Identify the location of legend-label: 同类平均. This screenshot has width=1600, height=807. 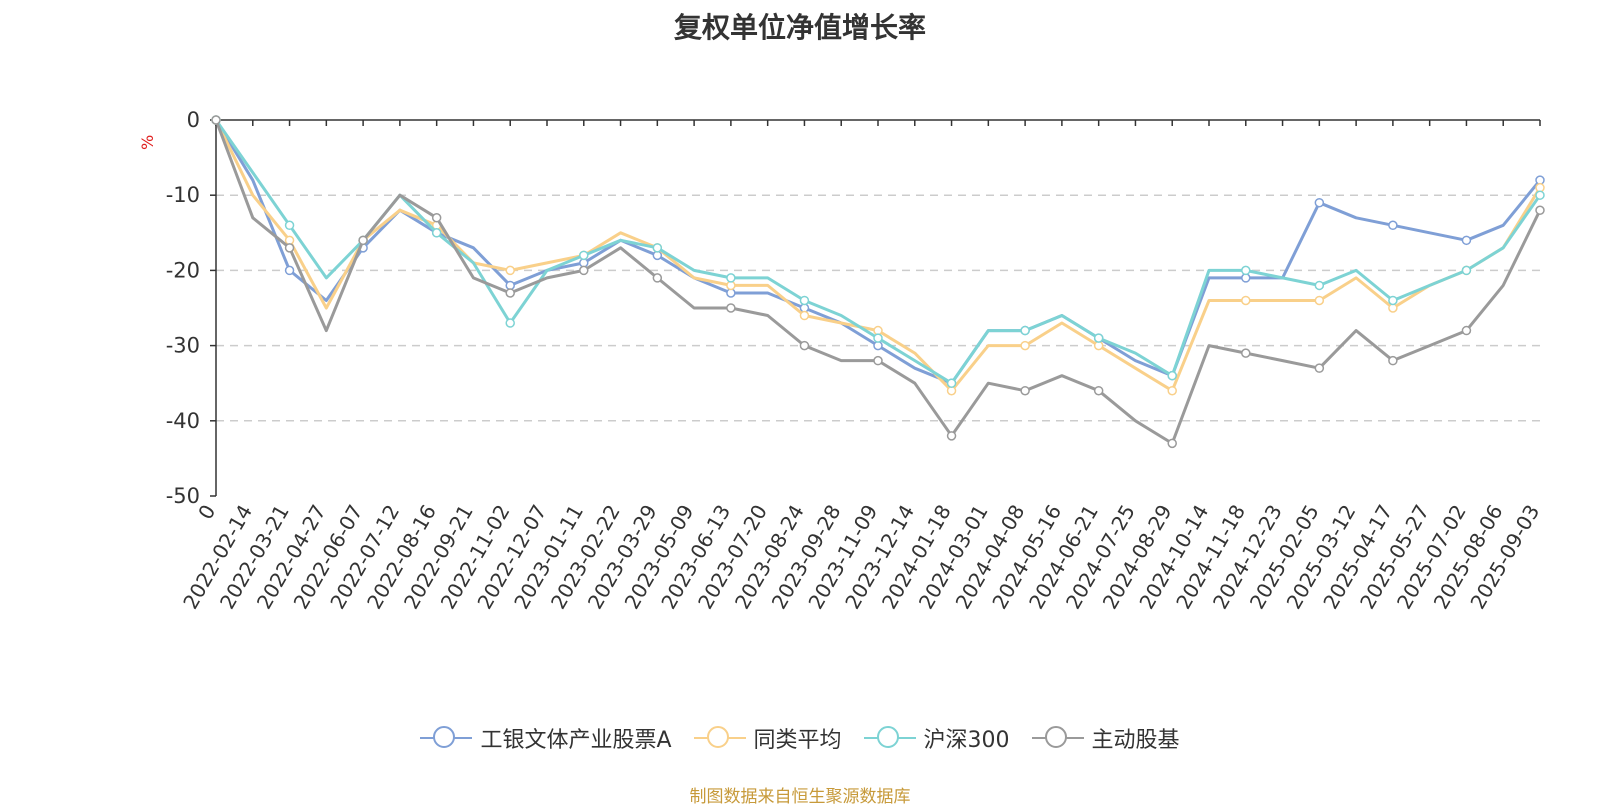
(797, 740).